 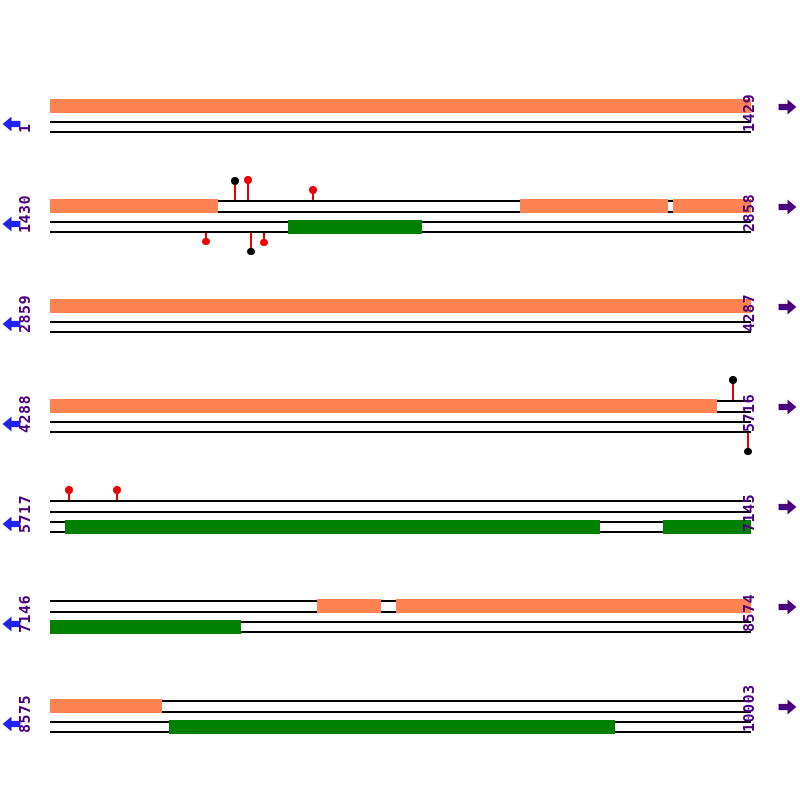 What do you see at coordinates (749, 312) in the screenshot?
I see `row-end-coordinate: 4287` at bounding box center [749, 312].